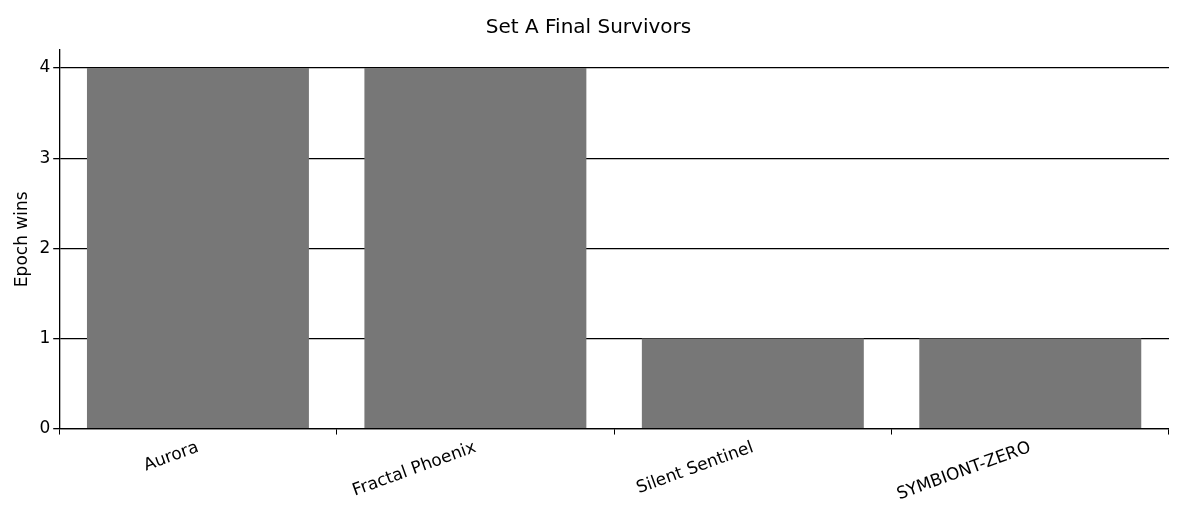 The width and height of the screenshot is (1177, 516). I want to click on y-tick-label: 3, so click(45, 156).